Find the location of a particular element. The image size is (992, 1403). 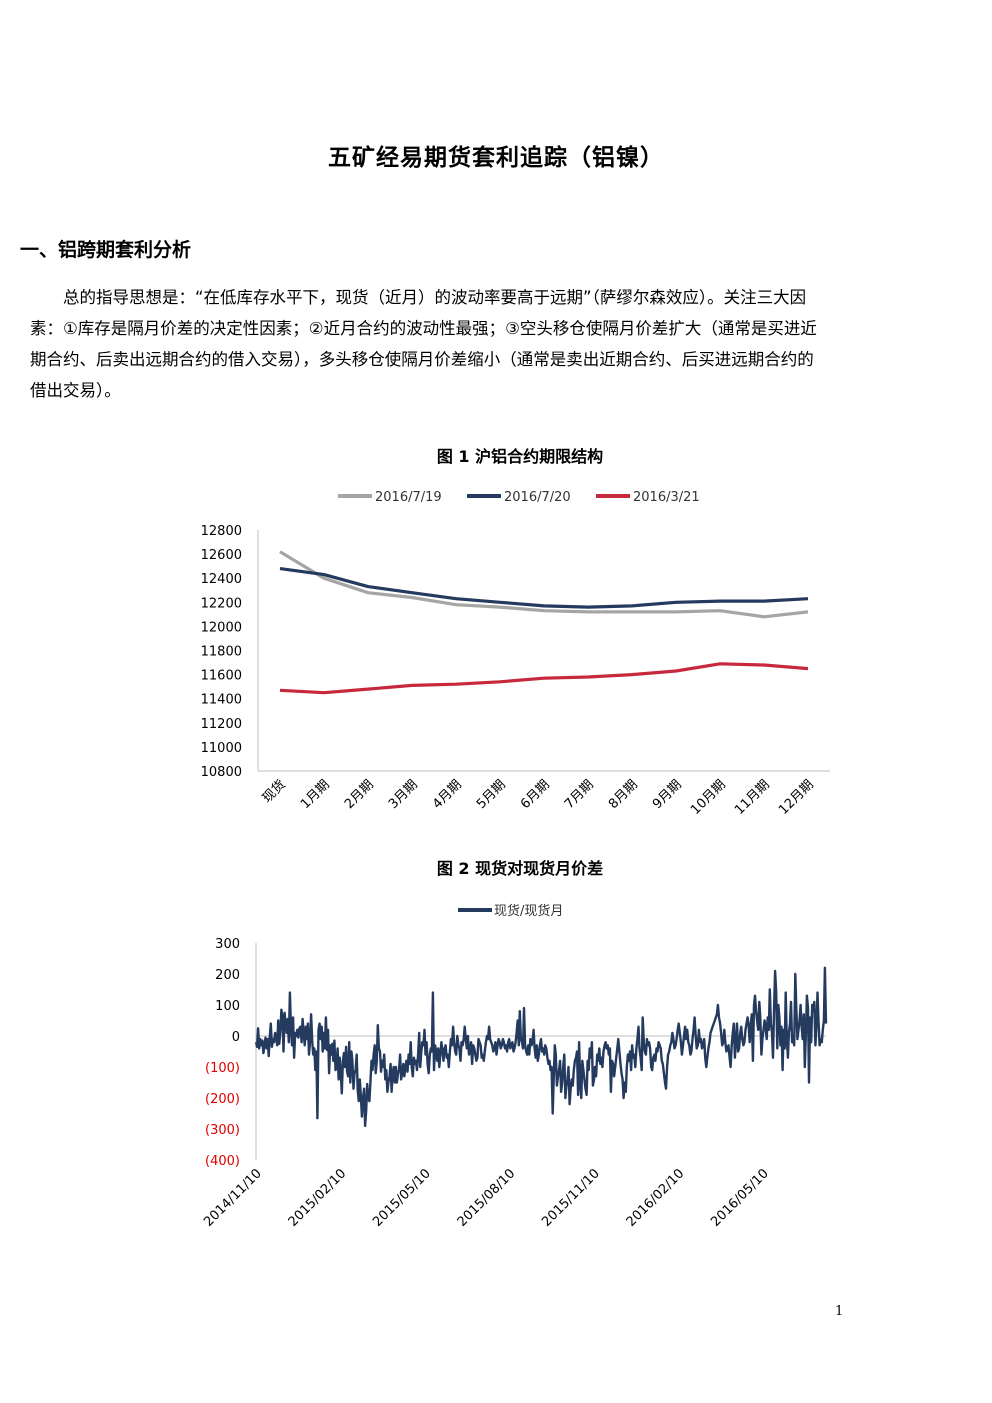

x-tick-label: 2014/11/10 is located at coordinates (233, 1198).